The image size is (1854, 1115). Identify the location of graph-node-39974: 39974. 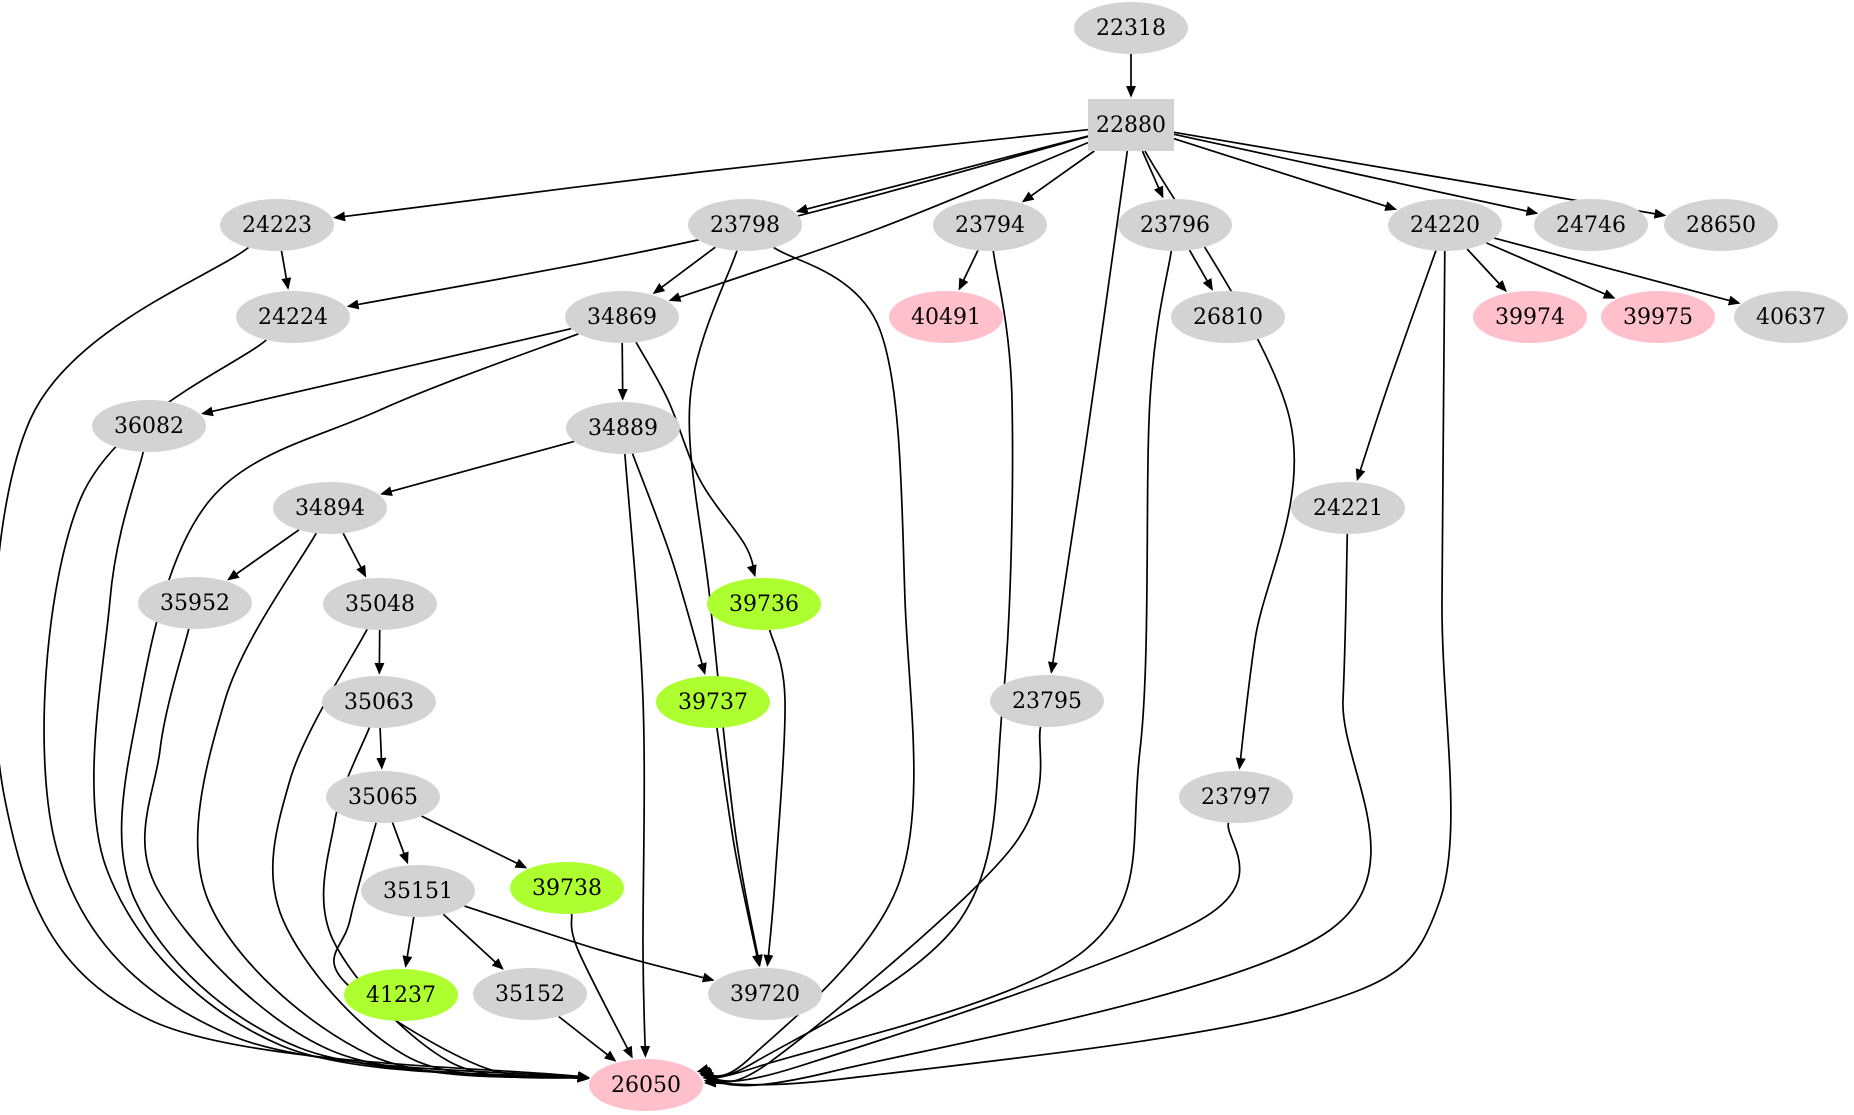
(1530, 317).